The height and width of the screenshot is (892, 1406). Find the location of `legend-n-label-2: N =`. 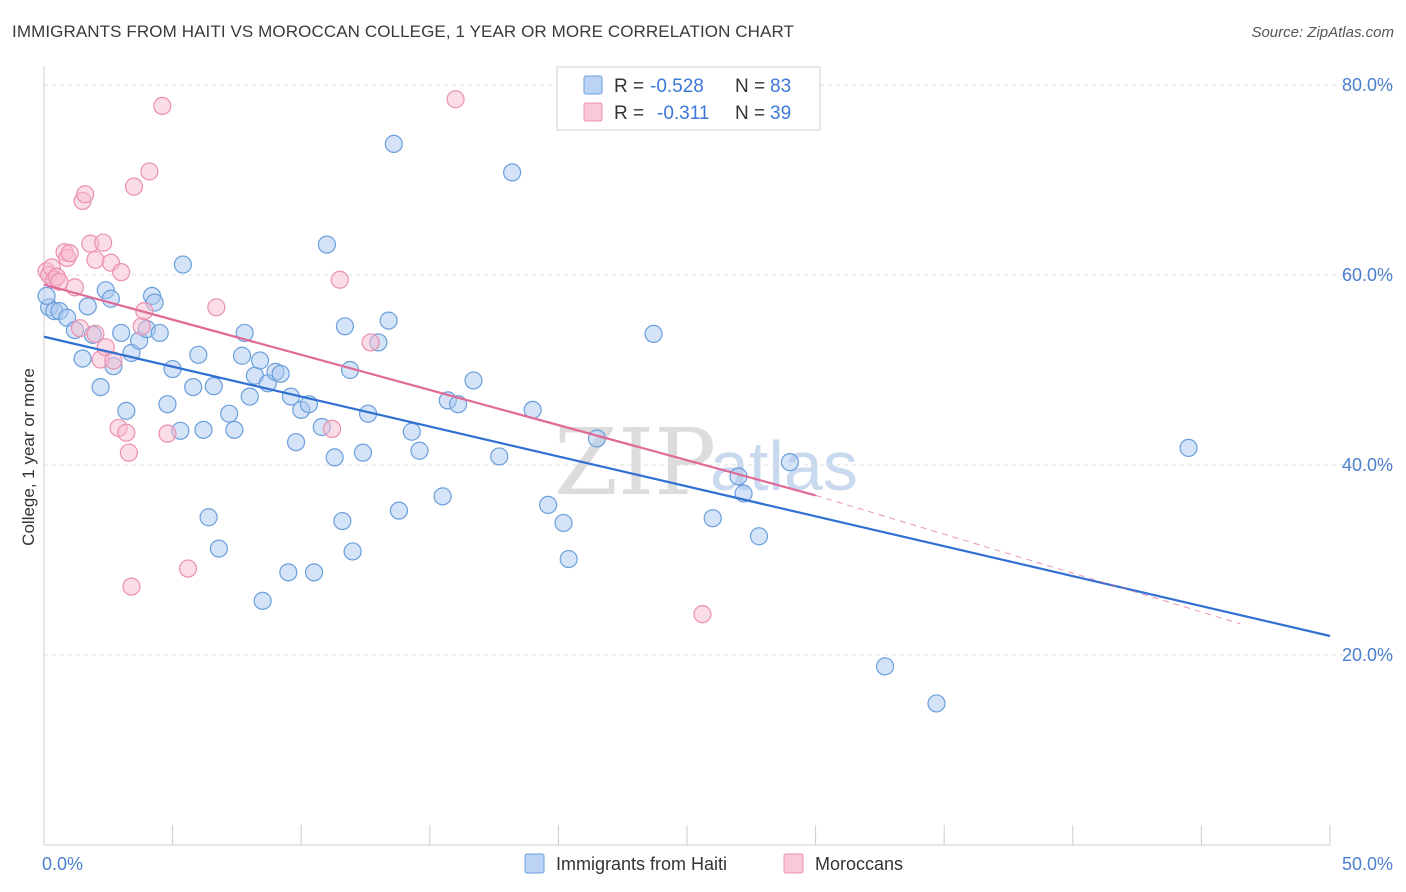

legend-n-label-2: N = is located at coordinates (750, 113).